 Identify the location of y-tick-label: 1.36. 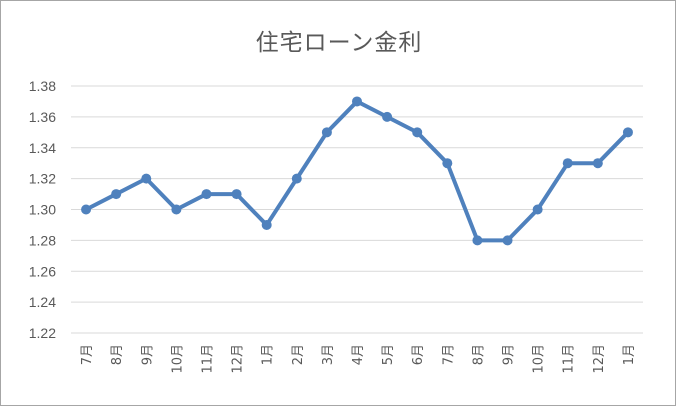
(42, 117).